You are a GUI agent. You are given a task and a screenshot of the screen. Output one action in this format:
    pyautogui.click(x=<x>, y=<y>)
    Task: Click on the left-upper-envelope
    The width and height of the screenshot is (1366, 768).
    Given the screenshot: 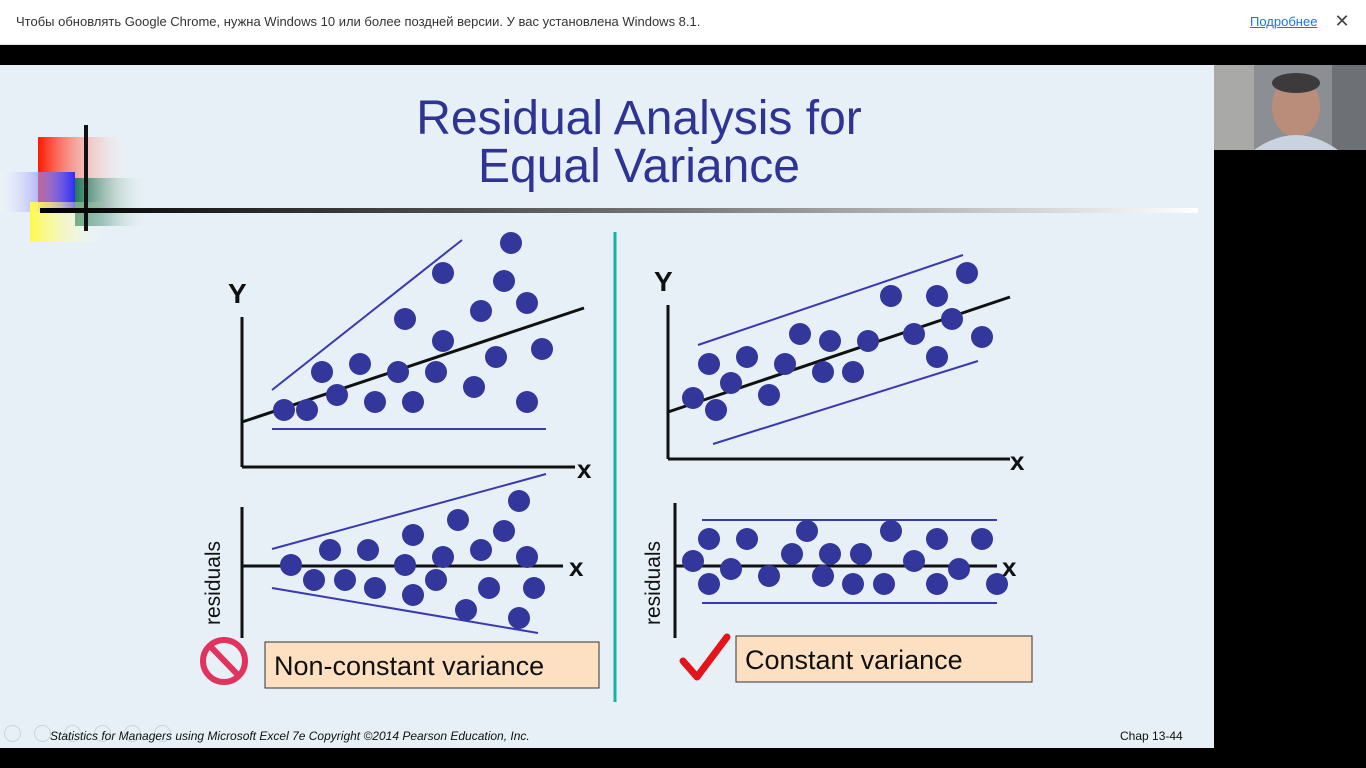 What is the action you would take?
    pyautogui.click(x=367, y=315)
    